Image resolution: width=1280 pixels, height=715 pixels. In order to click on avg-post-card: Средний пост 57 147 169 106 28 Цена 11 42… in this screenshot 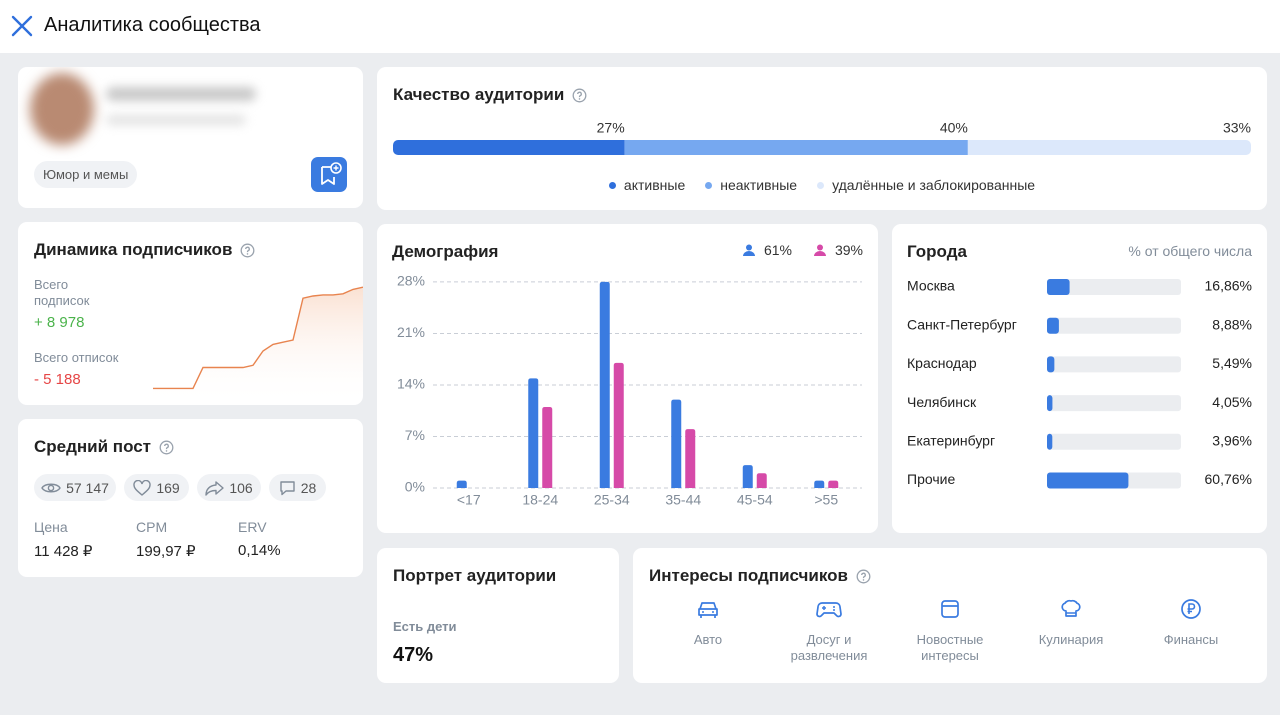, I will do `click(190, 498)`.